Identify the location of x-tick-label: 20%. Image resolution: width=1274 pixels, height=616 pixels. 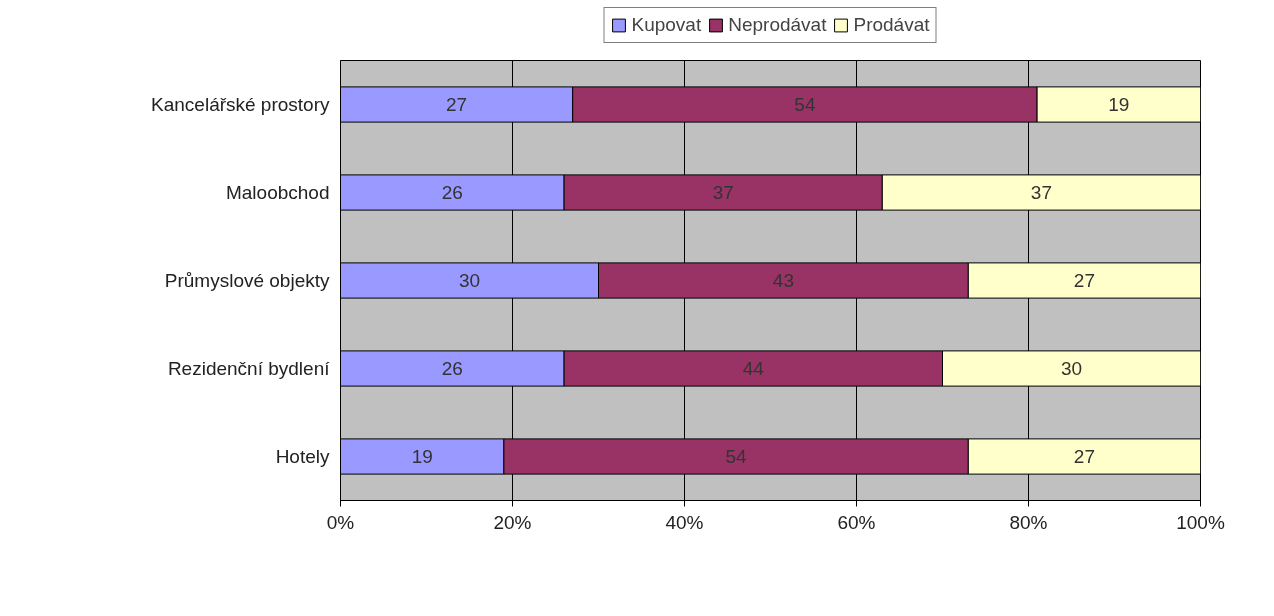
(512, 522).